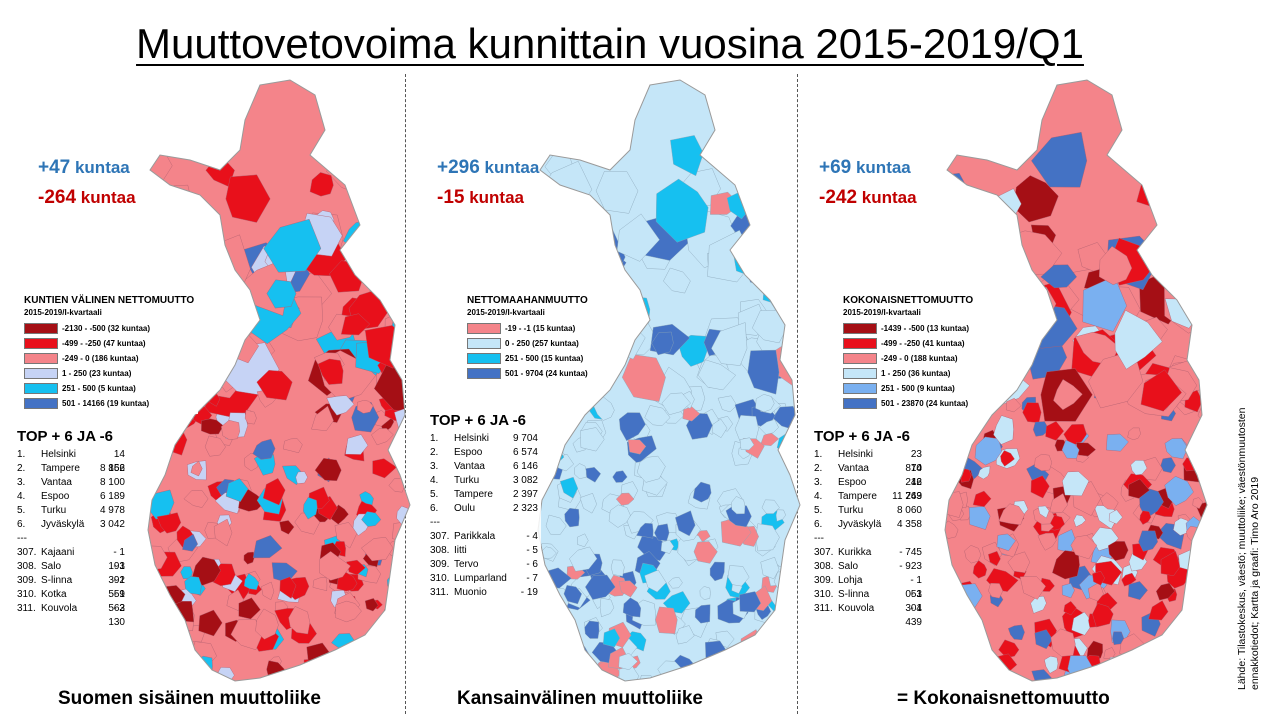  What do you see at coordinates (919, 358) in the screenshot?
I see `legend-label: -249 - 0 (188 kuntaa)` at bounding box center [919, 358].